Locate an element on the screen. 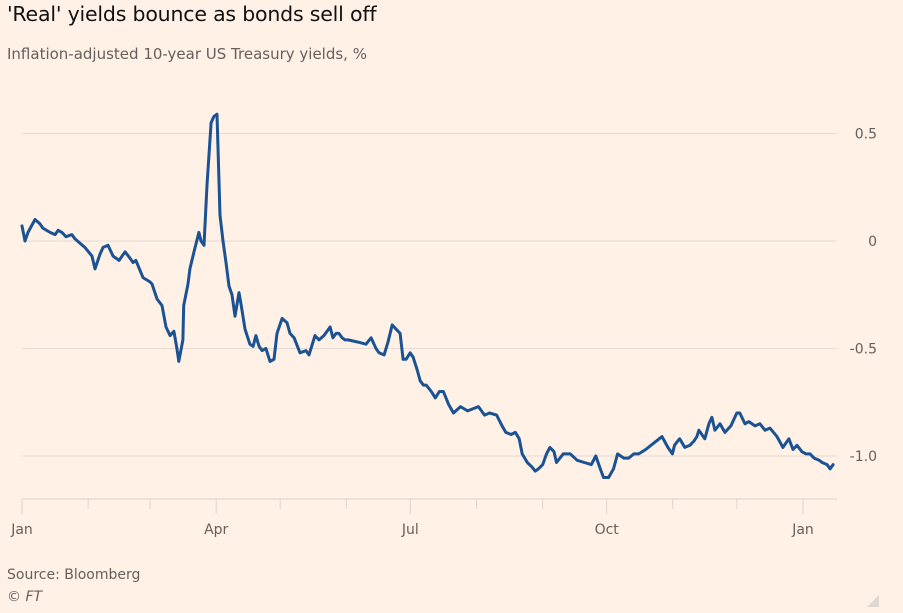 The width and height of the screenshot is (903, 613). x-tick-label: Jul is located at coordinates (410, 530).